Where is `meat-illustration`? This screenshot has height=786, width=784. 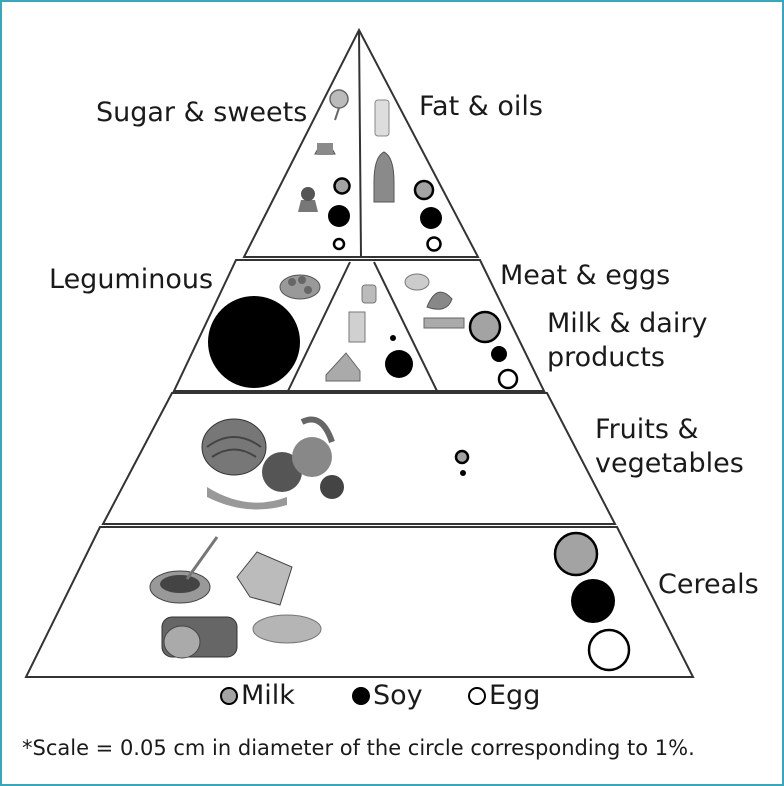 meat-illustration is located at coordinates (434, 301).